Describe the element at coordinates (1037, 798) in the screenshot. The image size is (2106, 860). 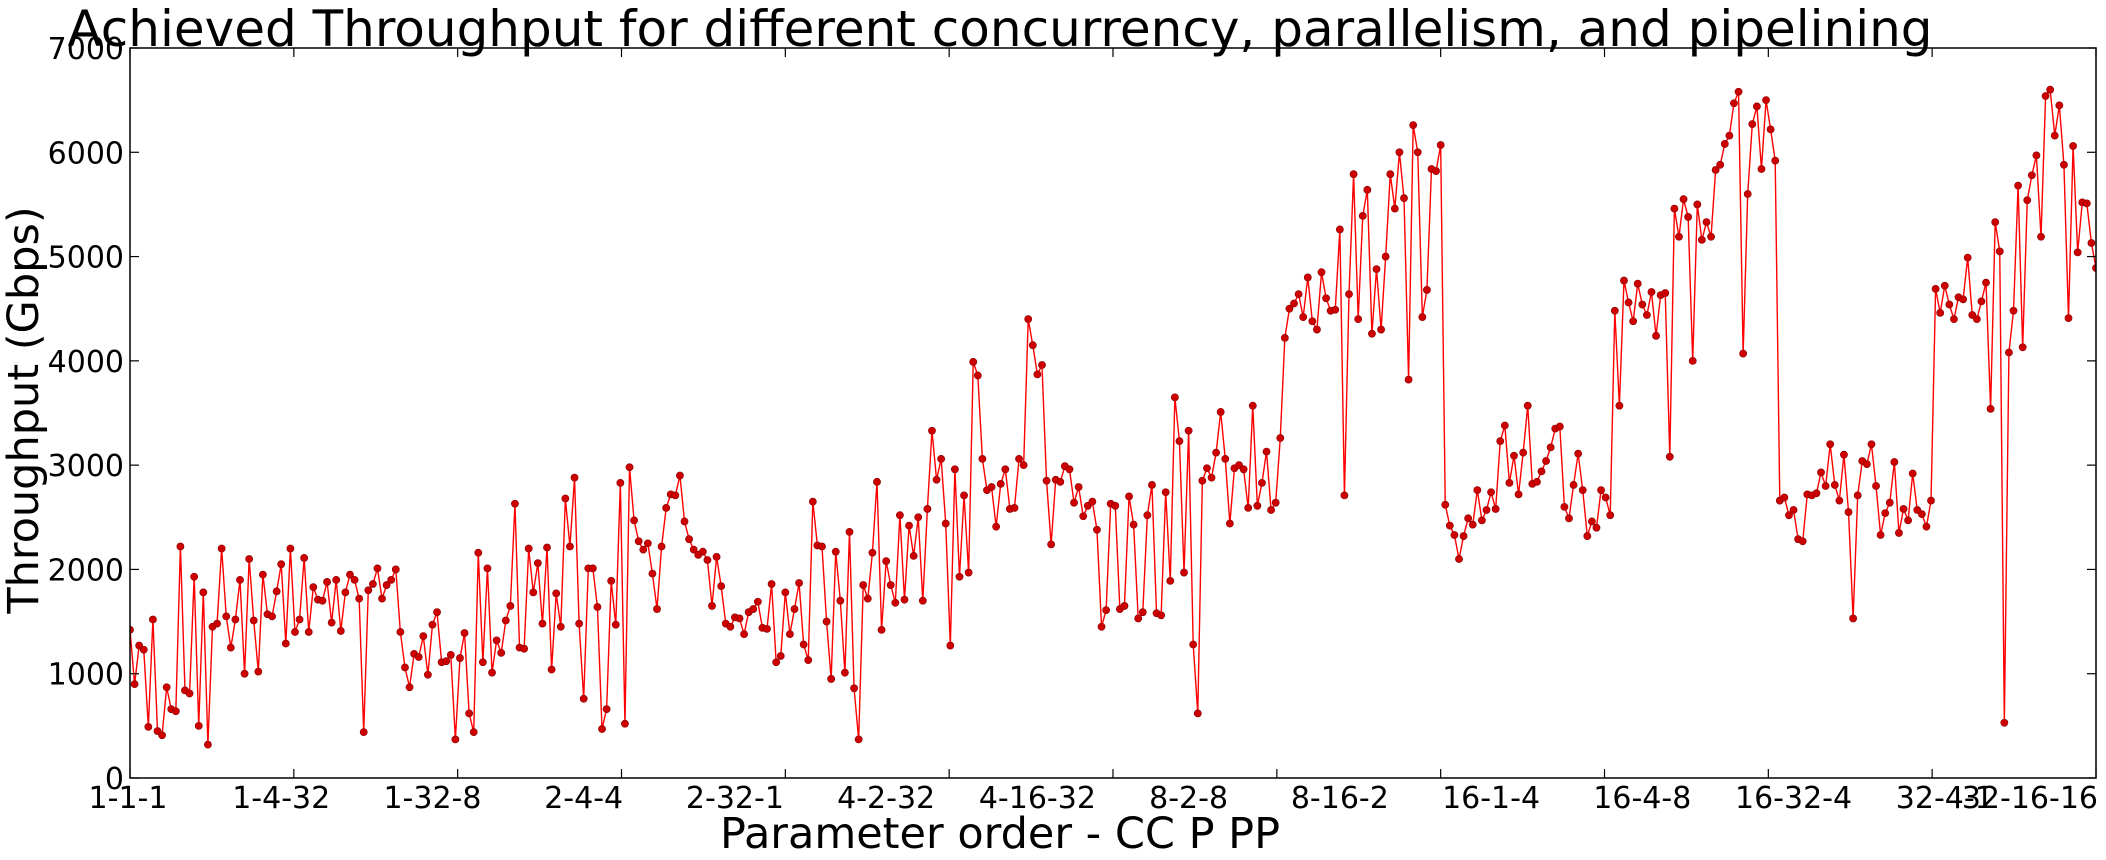
I see `x-tick-label: 4-16-32` at that location.